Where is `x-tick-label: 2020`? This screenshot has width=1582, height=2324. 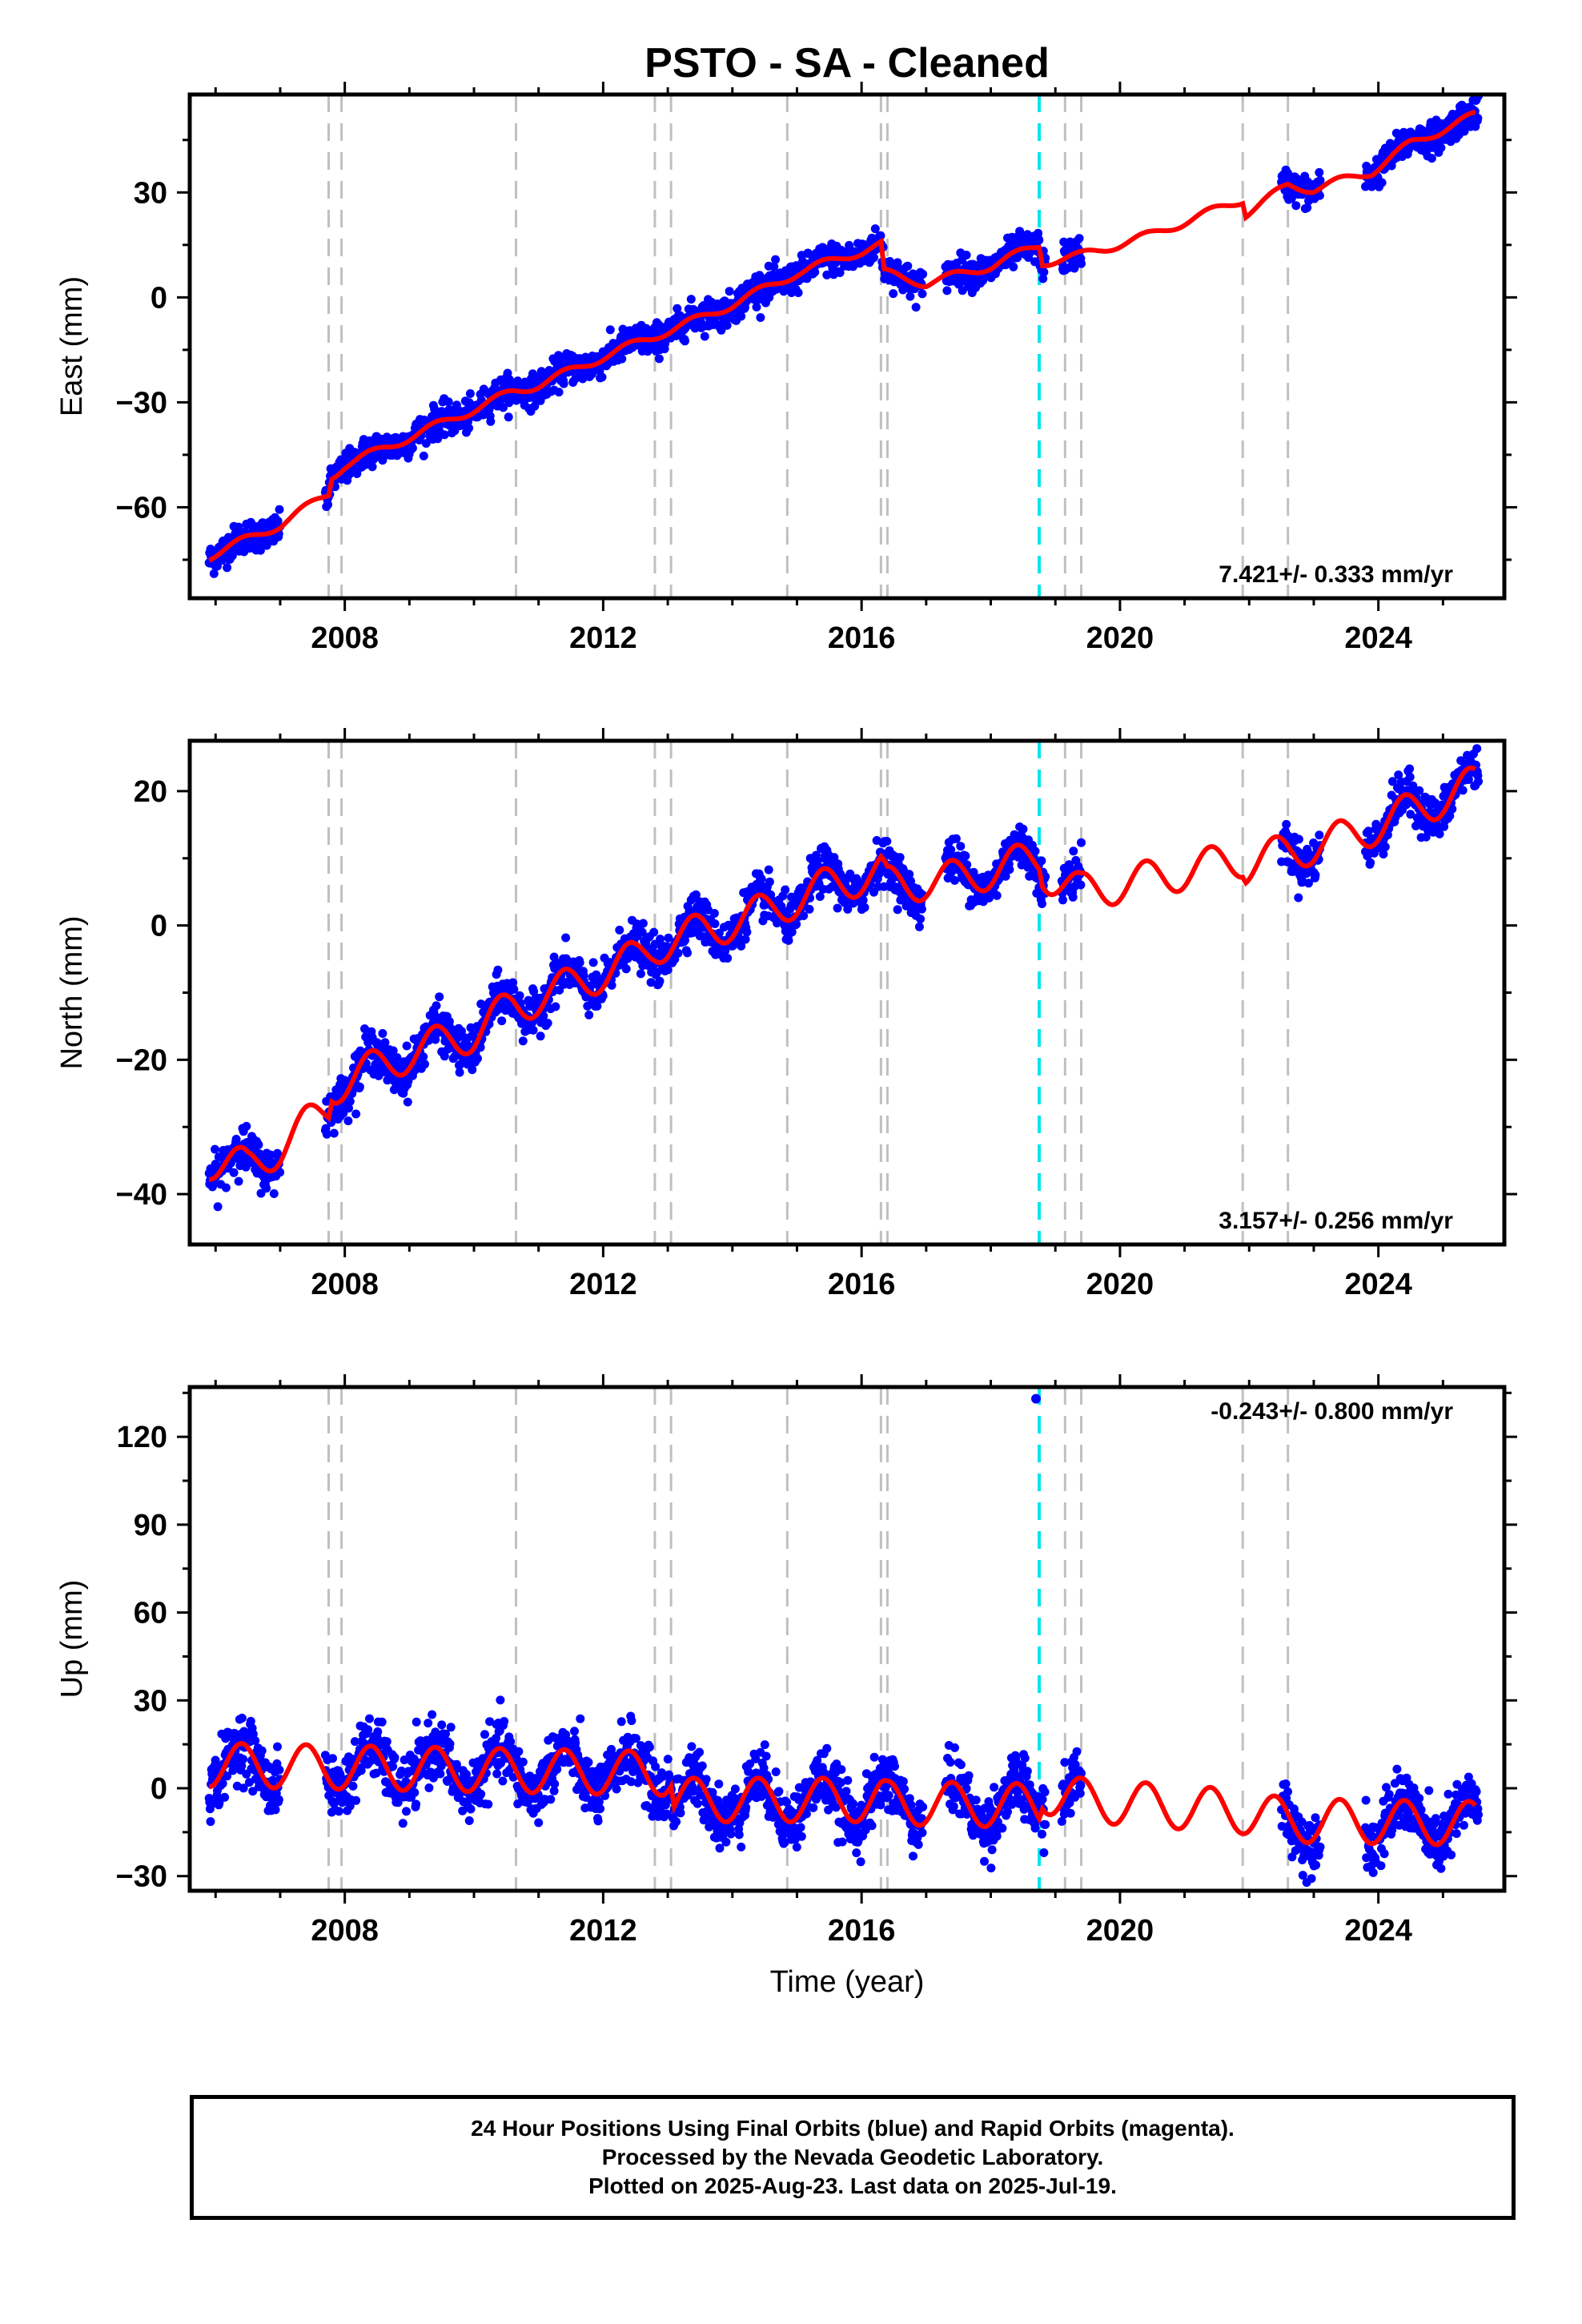
x-tick-label: 2020 is located at coordinates (1120, 1284).